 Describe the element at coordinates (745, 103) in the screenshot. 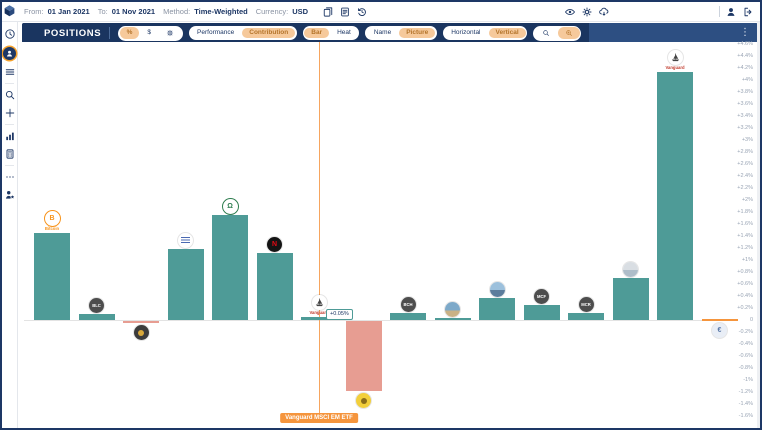

I see `y-axis-tick: +3.6%` at that location.